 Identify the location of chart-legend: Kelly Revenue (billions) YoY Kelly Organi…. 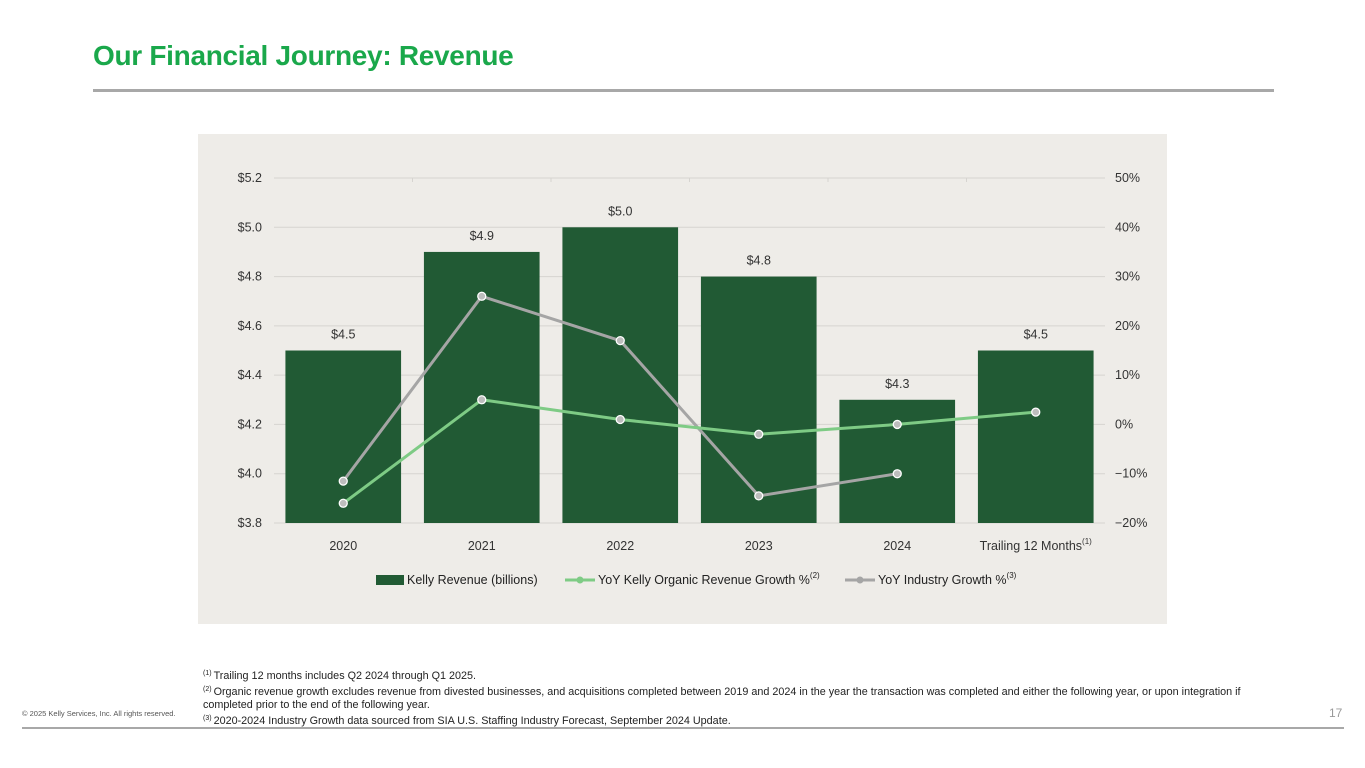
(696, 579).